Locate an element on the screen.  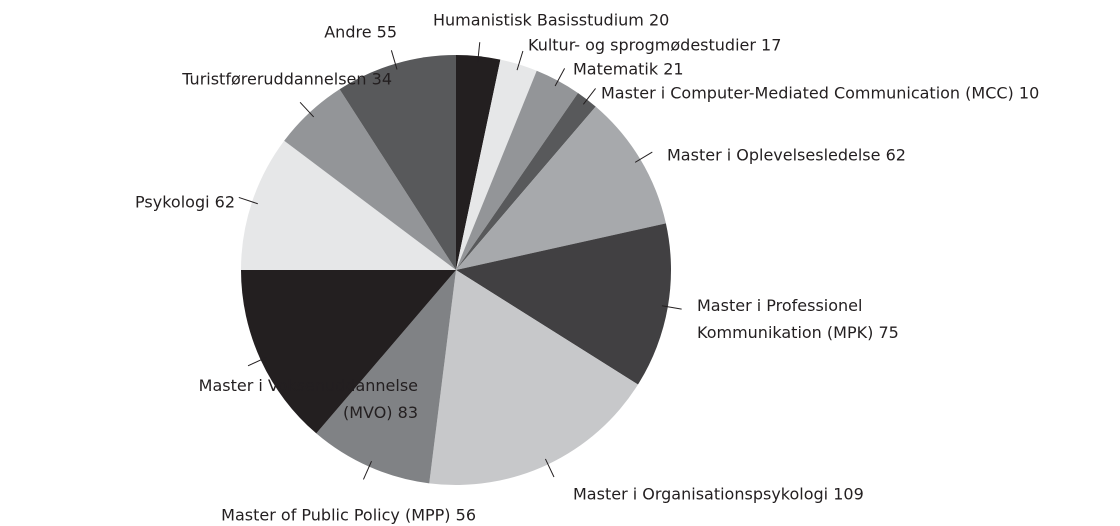
label-value: 20 is located at coordinates (659, 20).